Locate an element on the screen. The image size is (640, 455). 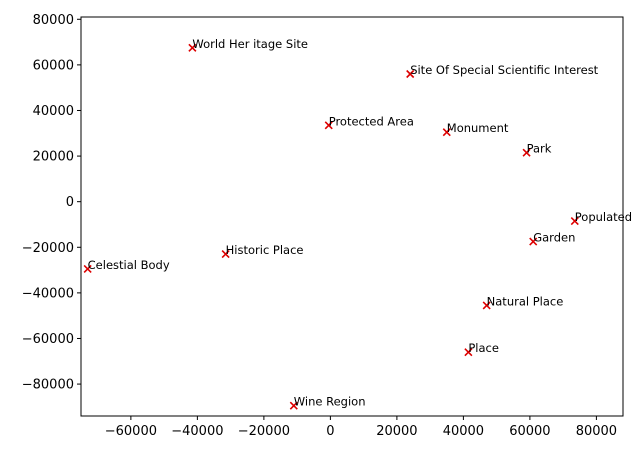
point-label: Monument is located at coordinates (478, 128).